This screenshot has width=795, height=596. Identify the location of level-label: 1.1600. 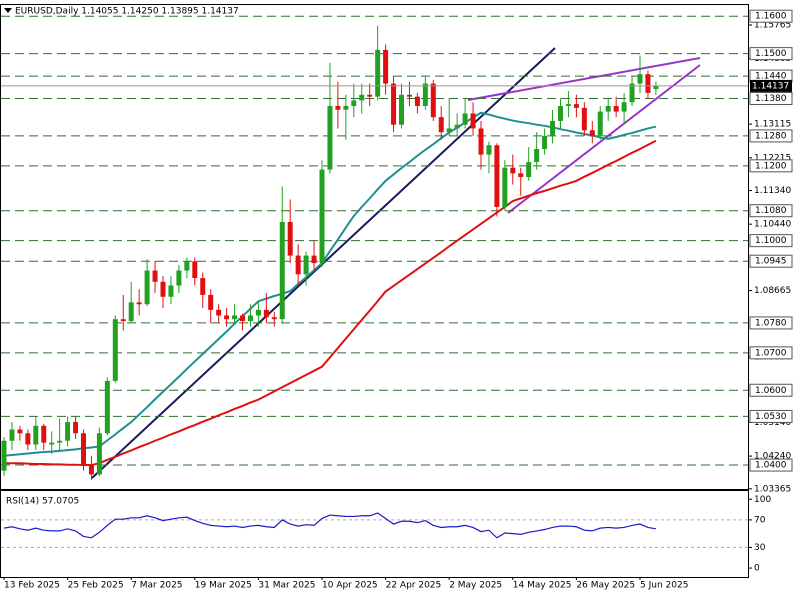
(771, 17).